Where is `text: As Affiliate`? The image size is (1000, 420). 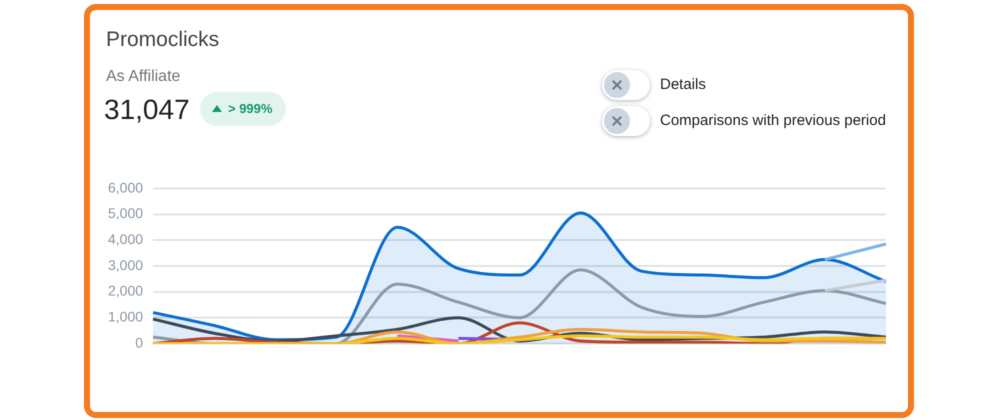 text: As Affiliate is located at coordinates (143, 77).